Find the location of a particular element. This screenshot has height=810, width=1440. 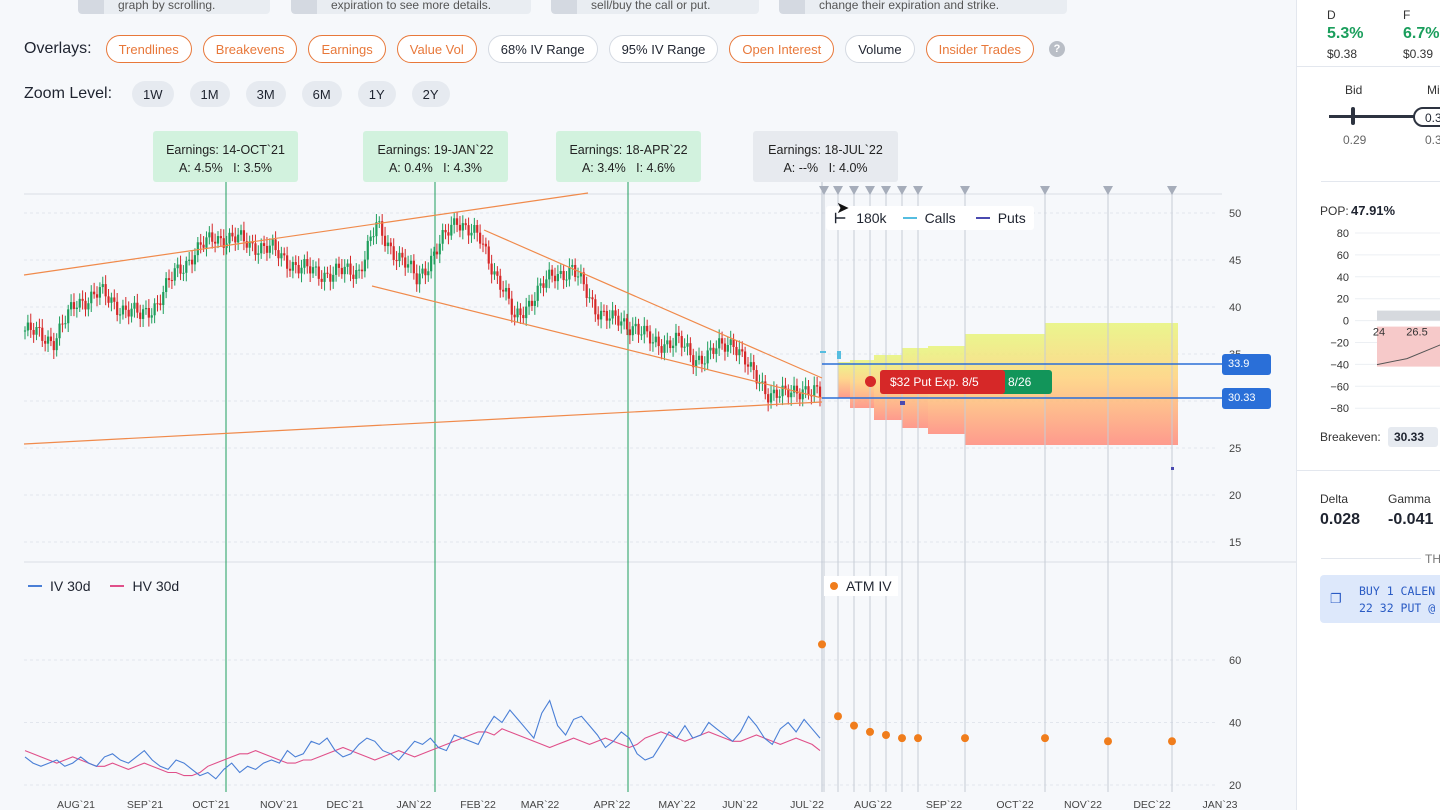

x-tick-label: JUN`22 is located at coordinates (740, 804).